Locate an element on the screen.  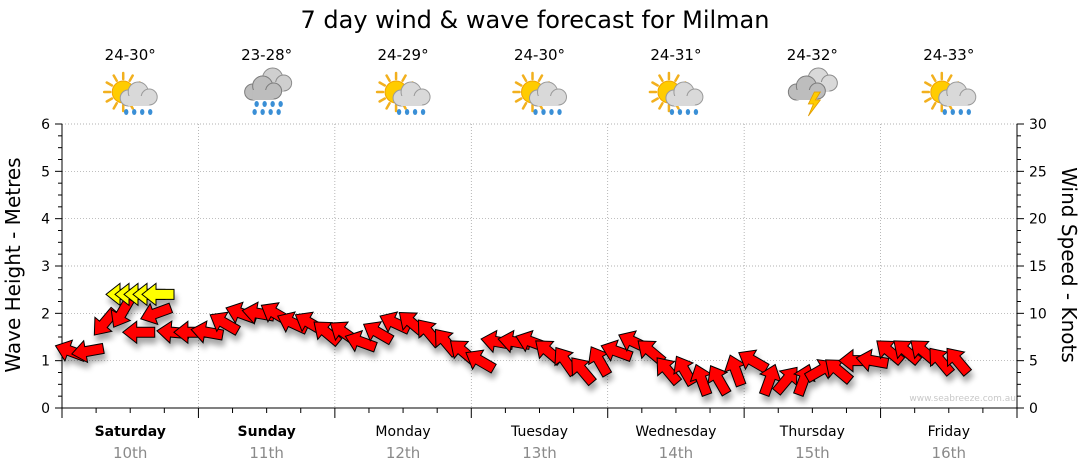
day-temperature: 24-32° is located at coordinates (812, 55).